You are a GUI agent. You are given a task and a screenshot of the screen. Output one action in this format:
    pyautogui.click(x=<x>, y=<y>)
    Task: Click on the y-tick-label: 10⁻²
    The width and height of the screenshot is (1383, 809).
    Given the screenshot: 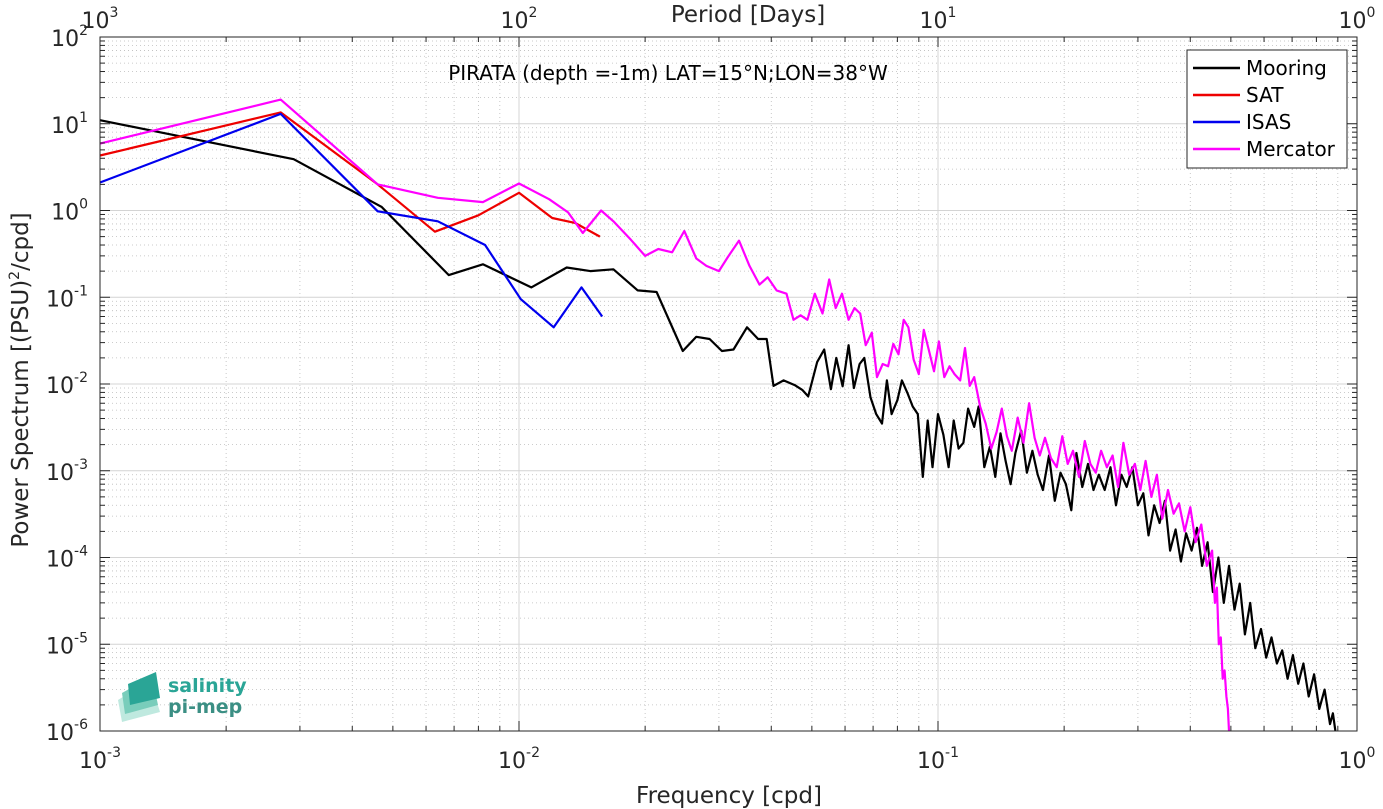 What is the action you would take?
    pyautogui.click(x=67, y=384)
    